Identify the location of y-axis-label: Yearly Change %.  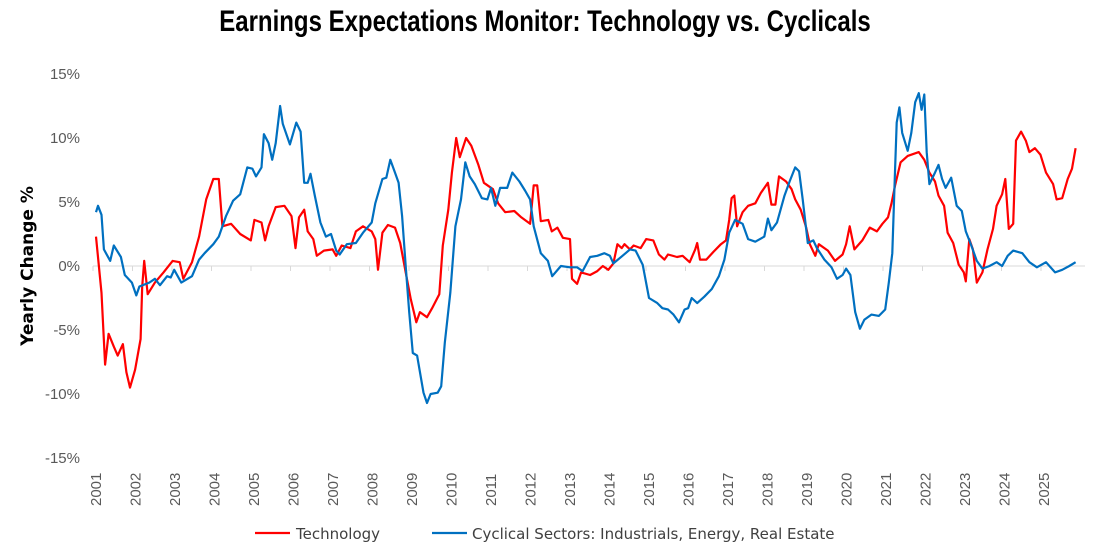
(28, 266).